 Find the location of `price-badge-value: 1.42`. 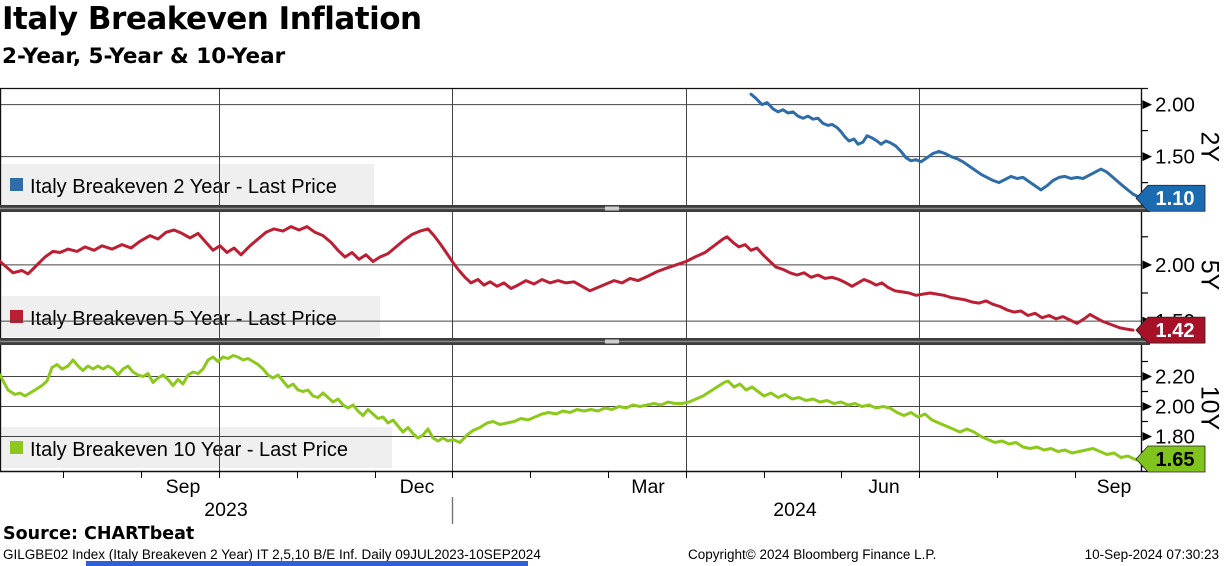

price-badge-value: 1.42 is located at coordinates (1175, 331).